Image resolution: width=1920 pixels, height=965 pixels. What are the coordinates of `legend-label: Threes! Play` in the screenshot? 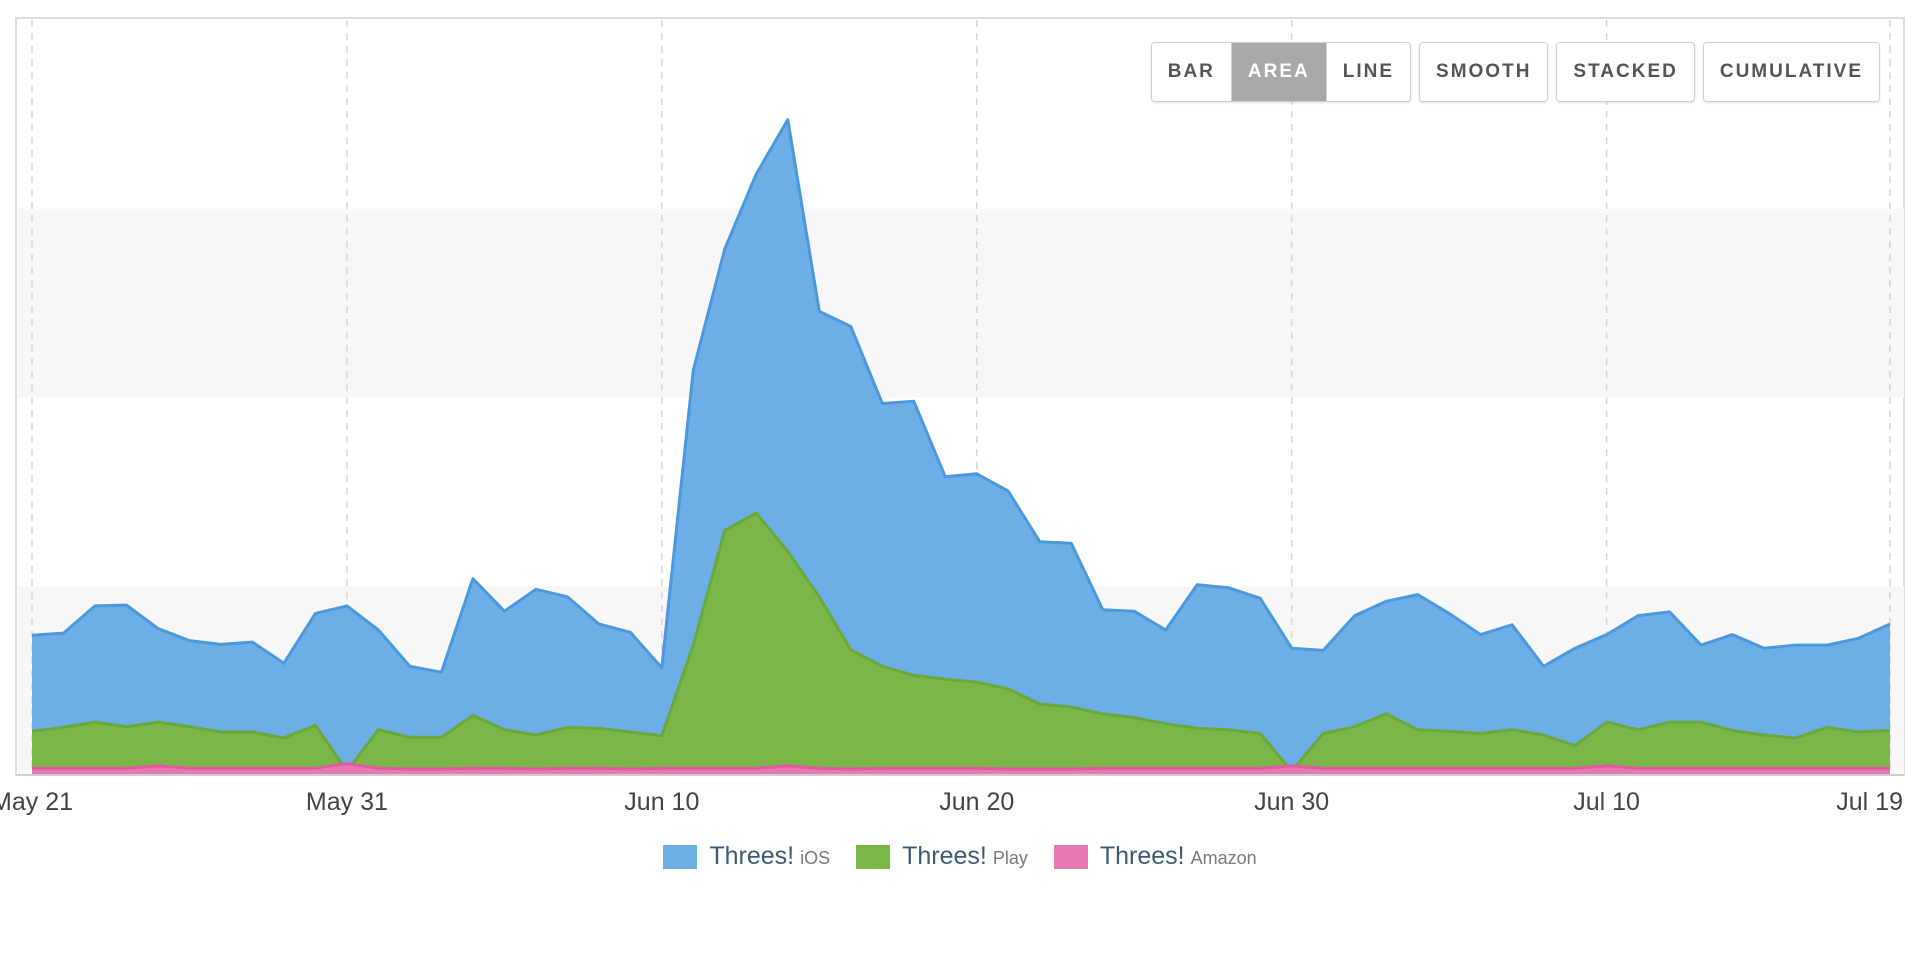 It's located at (965, 856).